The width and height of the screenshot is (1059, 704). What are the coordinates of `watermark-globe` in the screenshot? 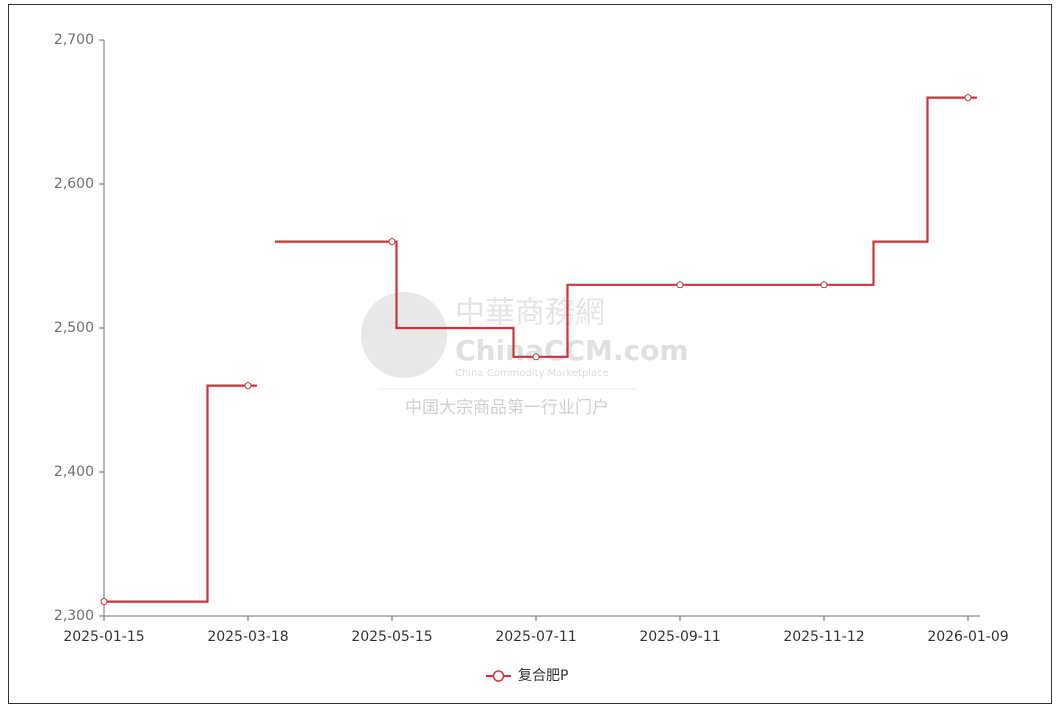 It's located at (404, 335).